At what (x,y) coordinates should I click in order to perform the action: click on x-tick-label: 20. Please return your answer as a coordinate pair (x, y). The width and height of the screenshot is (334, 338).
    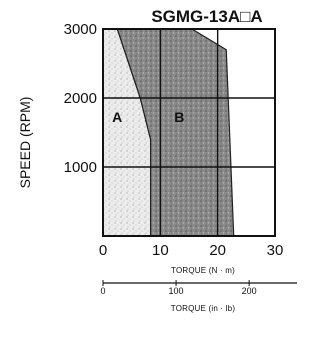
    Looking at the image, I should click on (217, 250).